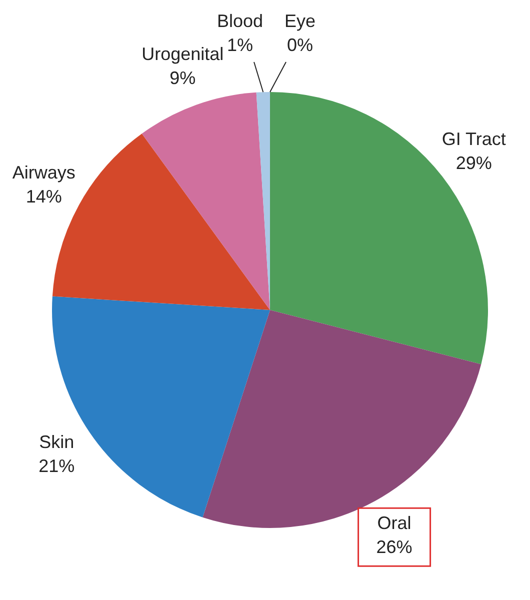 The width and height of the screenshot is (530, 600). Describe the element at coordinates (44, 172) in the screenshot. I see `slice-label: Airways` at that location.